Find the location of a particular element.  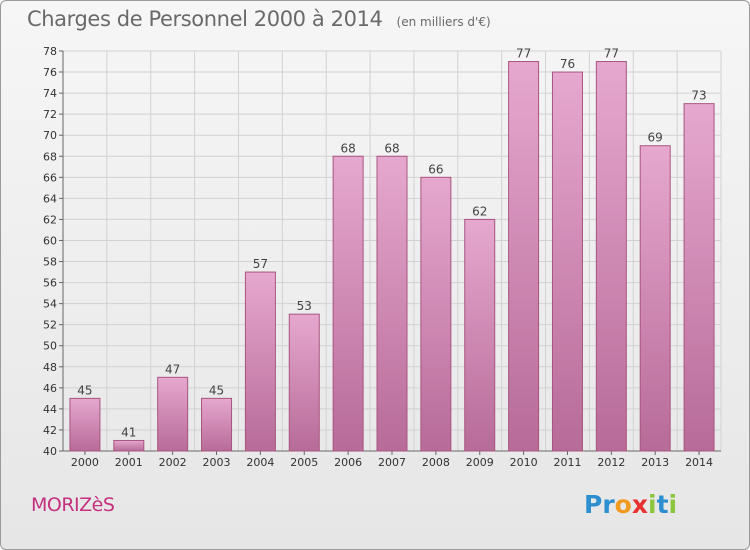

x-tick-label: 2006 is located at coordinates (348, 462).